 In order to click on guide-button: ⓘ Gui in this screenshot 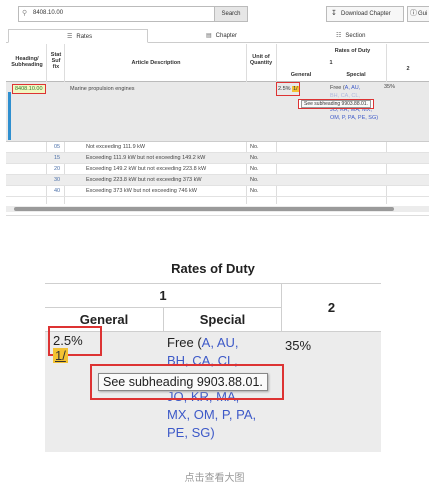, I will do `click(418, 14)`.